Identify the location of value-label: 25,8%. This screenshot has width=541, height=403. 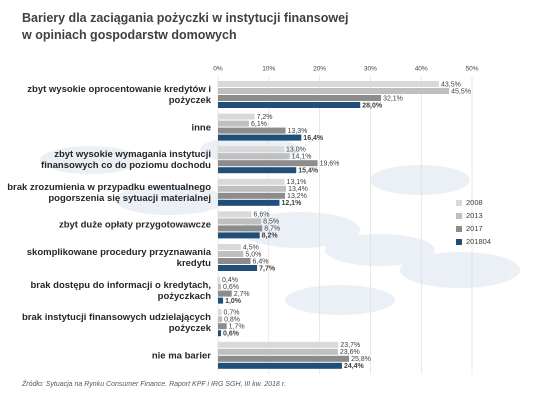
(361, 359).